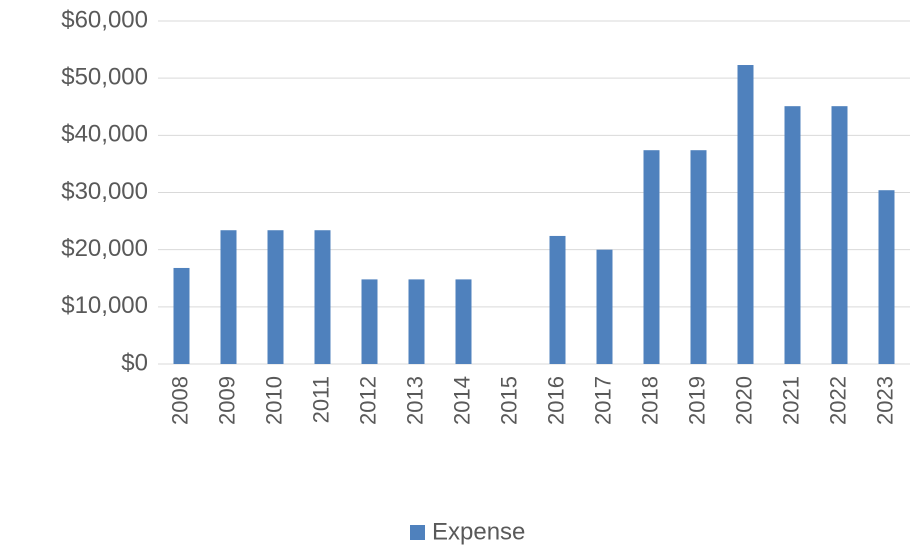  Describe the element at coordinates (273, 400) in the screenshot. I see `x-tick-label: 2010` at that location.